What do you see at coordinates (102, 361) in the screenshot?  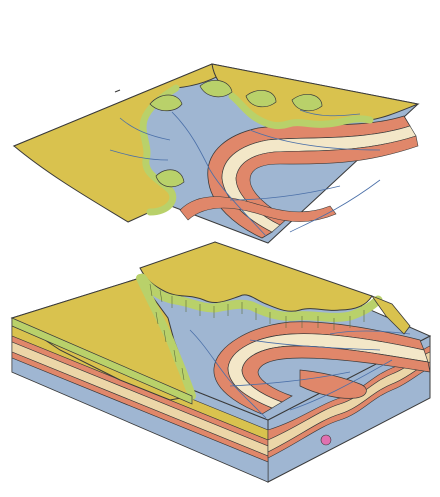 I see `left-slab-front-edge` at bounding box center [102, 361].